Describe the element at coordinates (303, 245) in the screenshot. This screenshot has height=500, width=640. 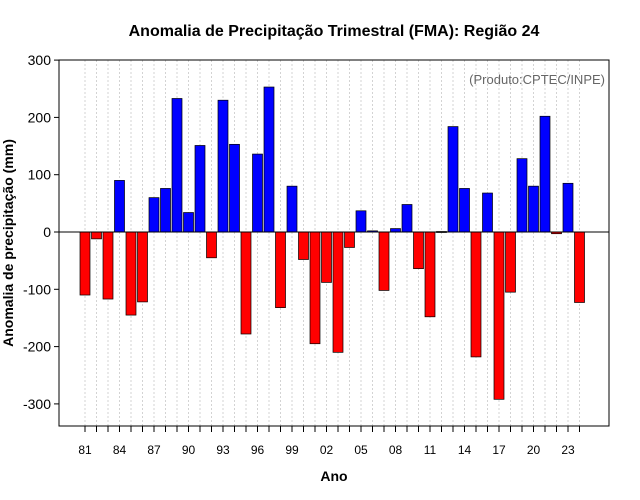
I see `bar-2000` at that location.